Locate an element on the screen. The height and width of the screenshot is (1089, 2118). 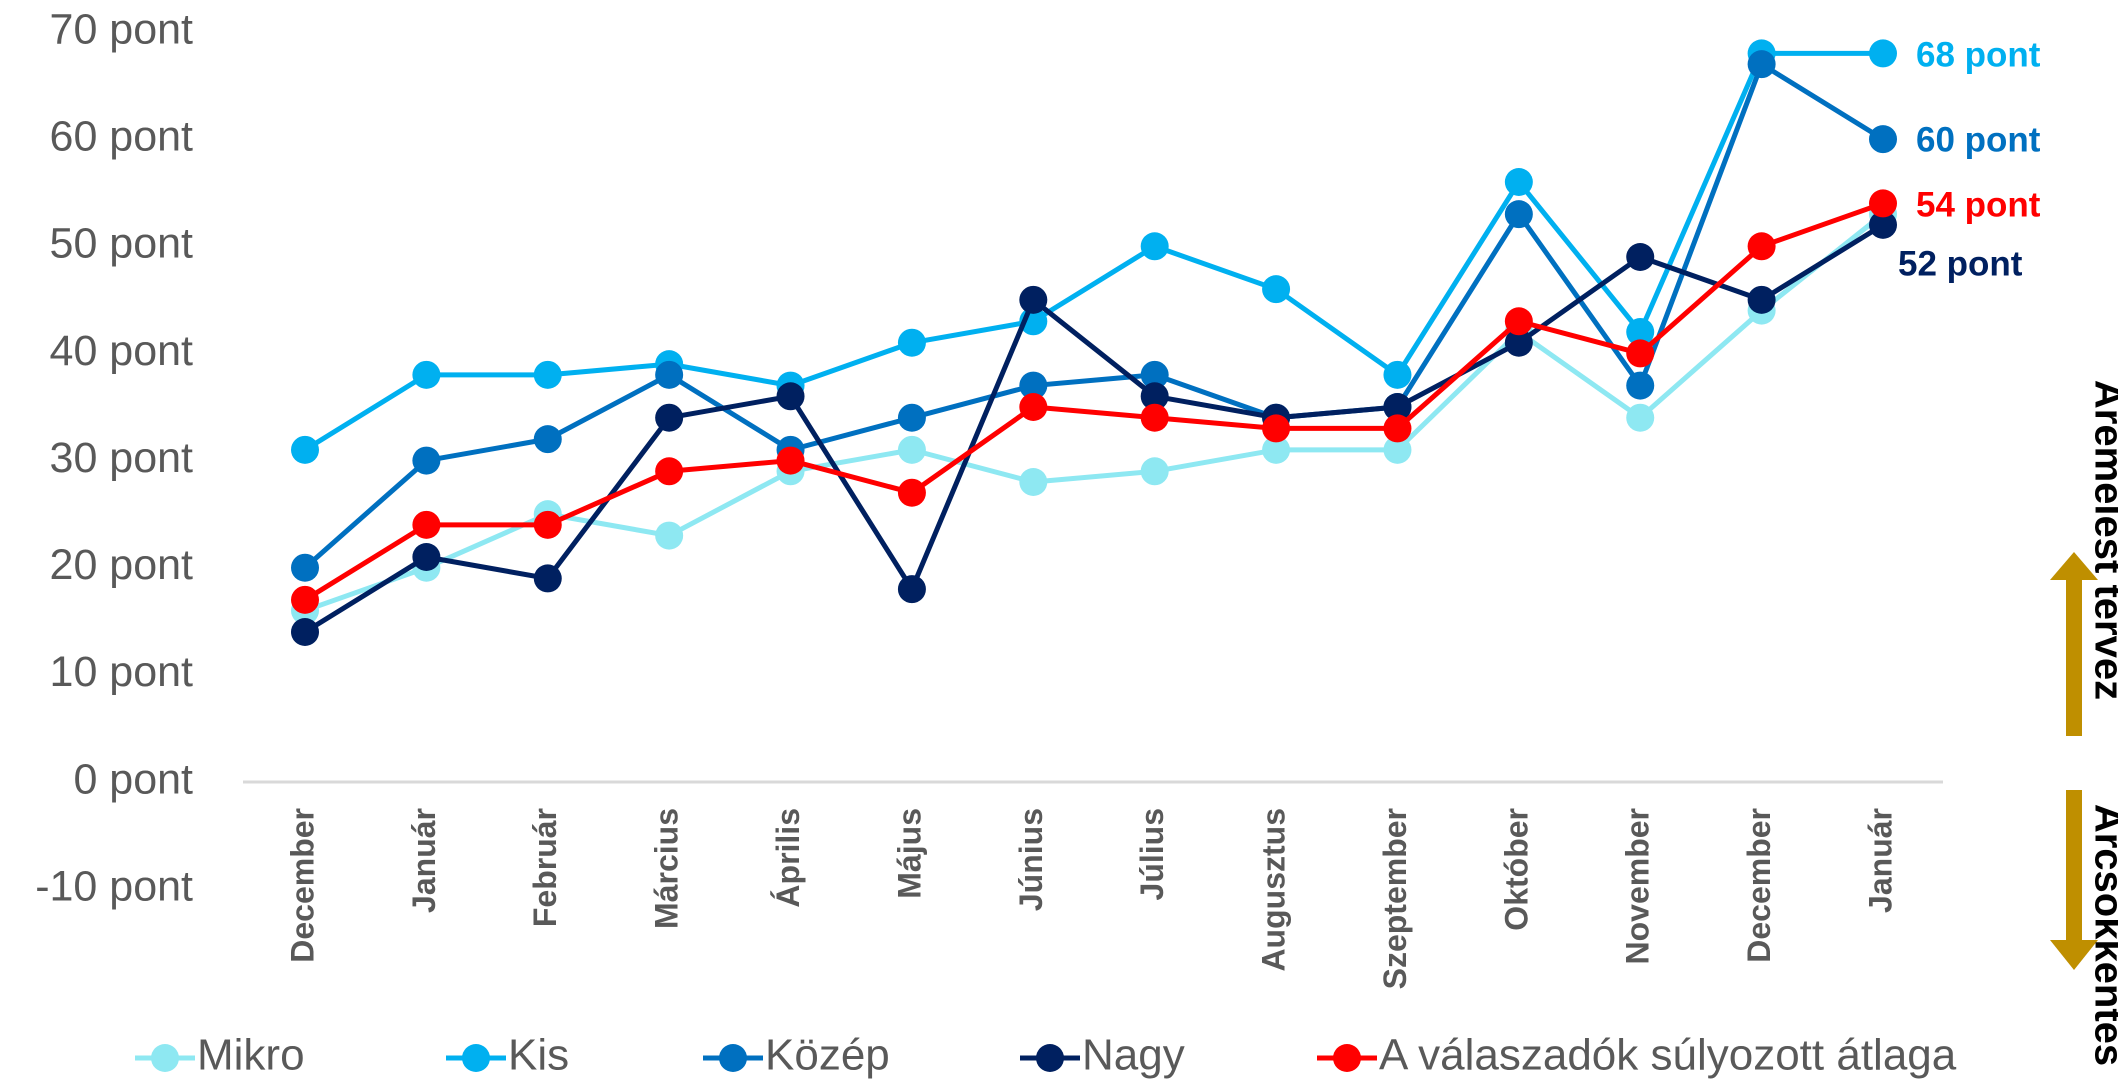
y-tick-label: 50 pont is located at coordinates (122, 244).